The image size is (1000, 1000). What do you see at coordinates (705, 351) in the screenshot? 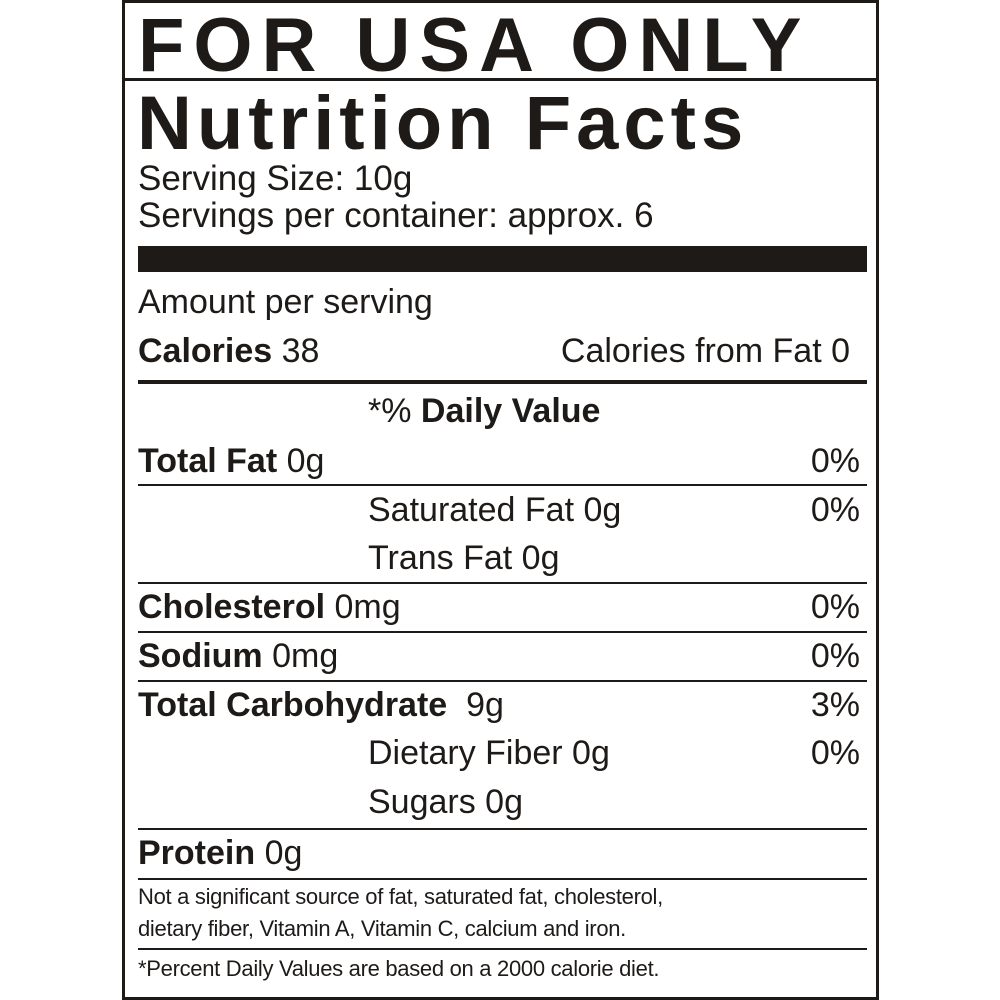
I see `calories-from-fat: Calories from Fat 0` at bounding box center [705, 351].